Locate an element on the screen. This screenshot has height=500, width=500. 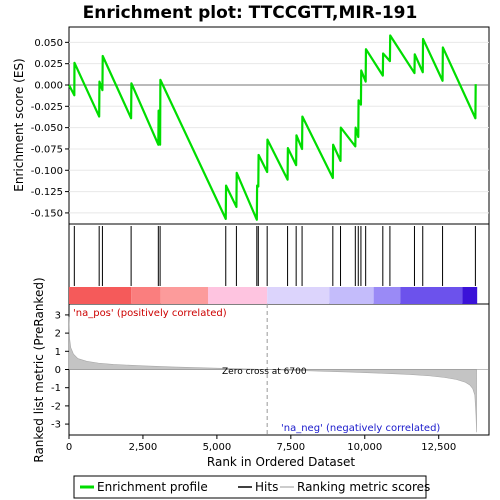
chart-title: Enrichment plot: TTCCGTT,MIR-191 is located at coordinates (250, 13).